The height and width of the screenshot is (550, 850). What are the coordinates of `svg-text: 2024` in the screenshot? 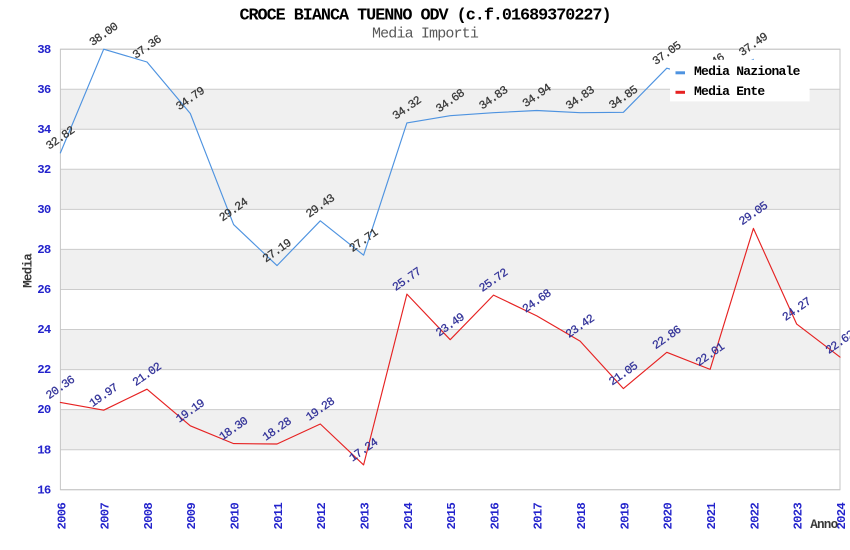 It's located at (842, 516).